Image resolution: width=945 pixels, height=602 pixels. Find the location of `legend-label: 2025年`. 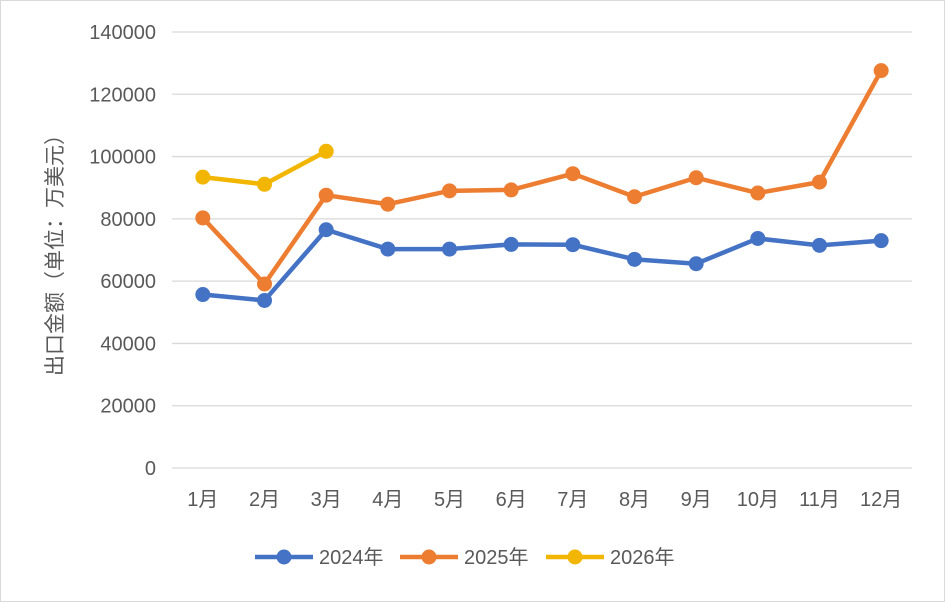

legend-label: 2025年 is located at coordinates (496, 557).